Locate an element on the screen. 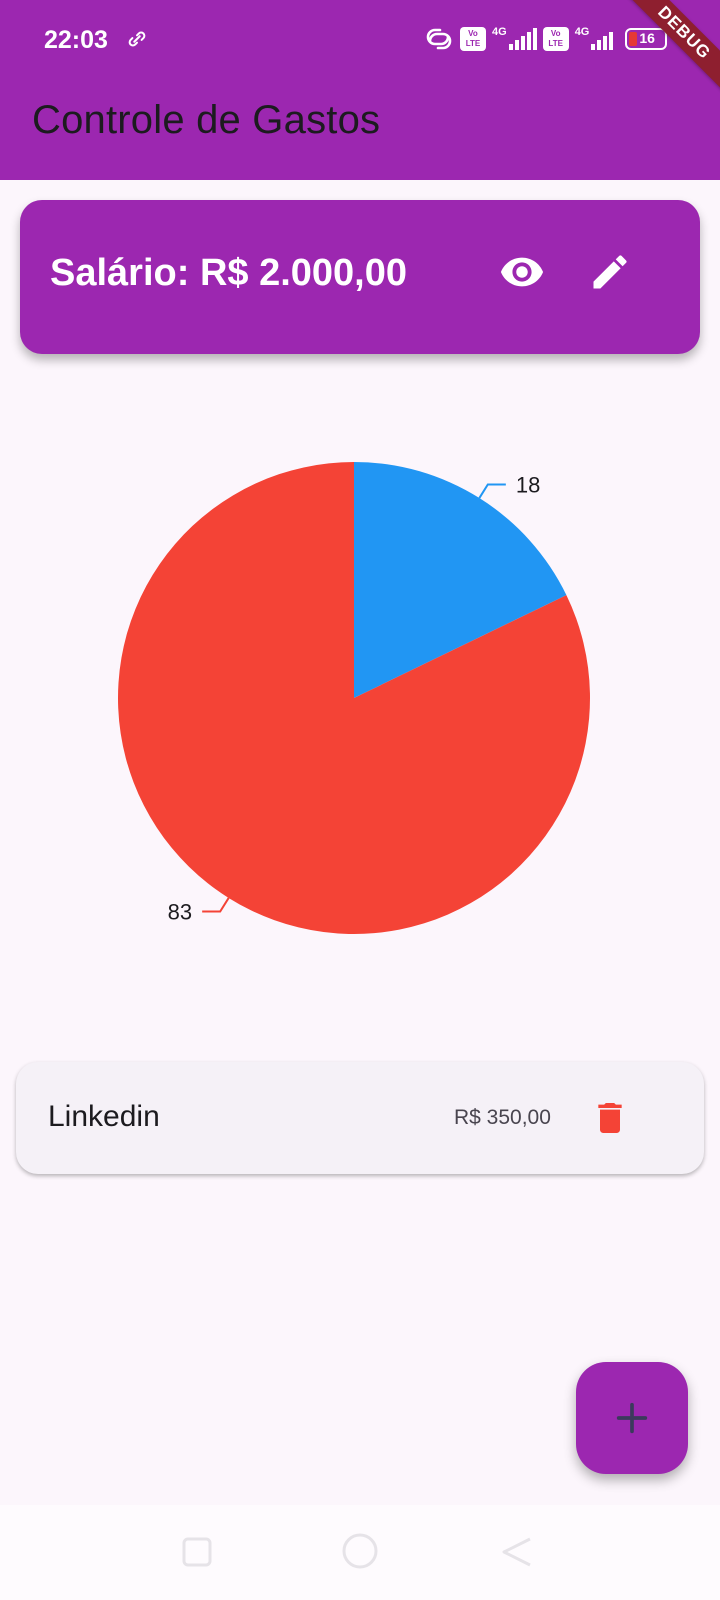 Image resolution: width=720 pixels, height=1600 pixels. battery-icon: 16 is located at coordinates (646, 39).